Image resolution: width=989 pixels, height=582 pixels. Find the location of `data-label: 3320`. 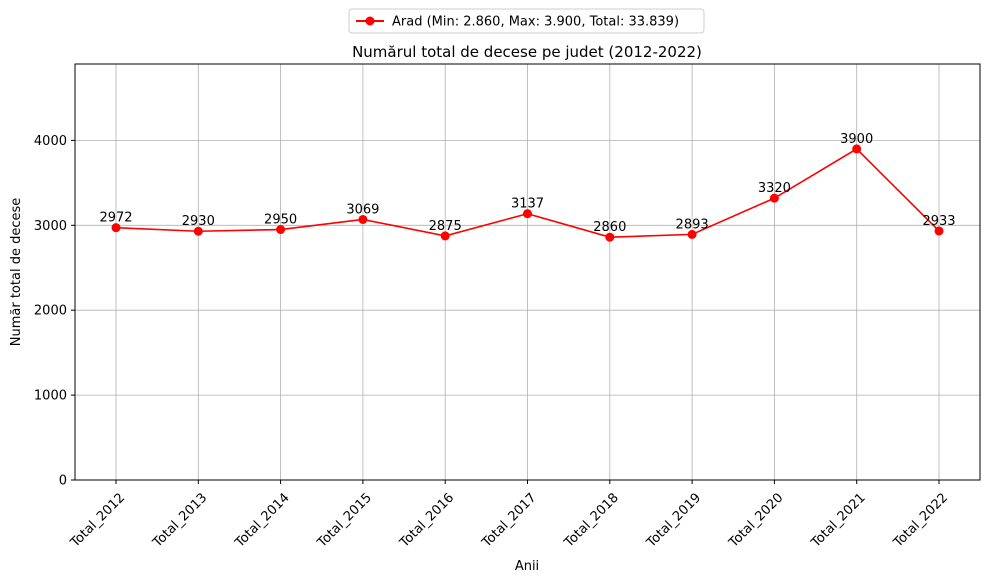

data-label: 3320 is located at coordinates (774, 188).